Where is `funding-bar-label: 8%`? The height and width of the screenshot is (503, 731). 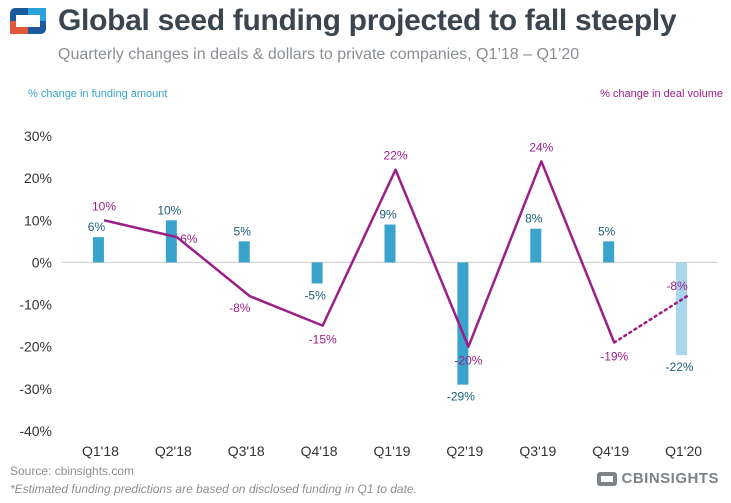 funding-bar-label: 8% is located at coordinates (534, 219).